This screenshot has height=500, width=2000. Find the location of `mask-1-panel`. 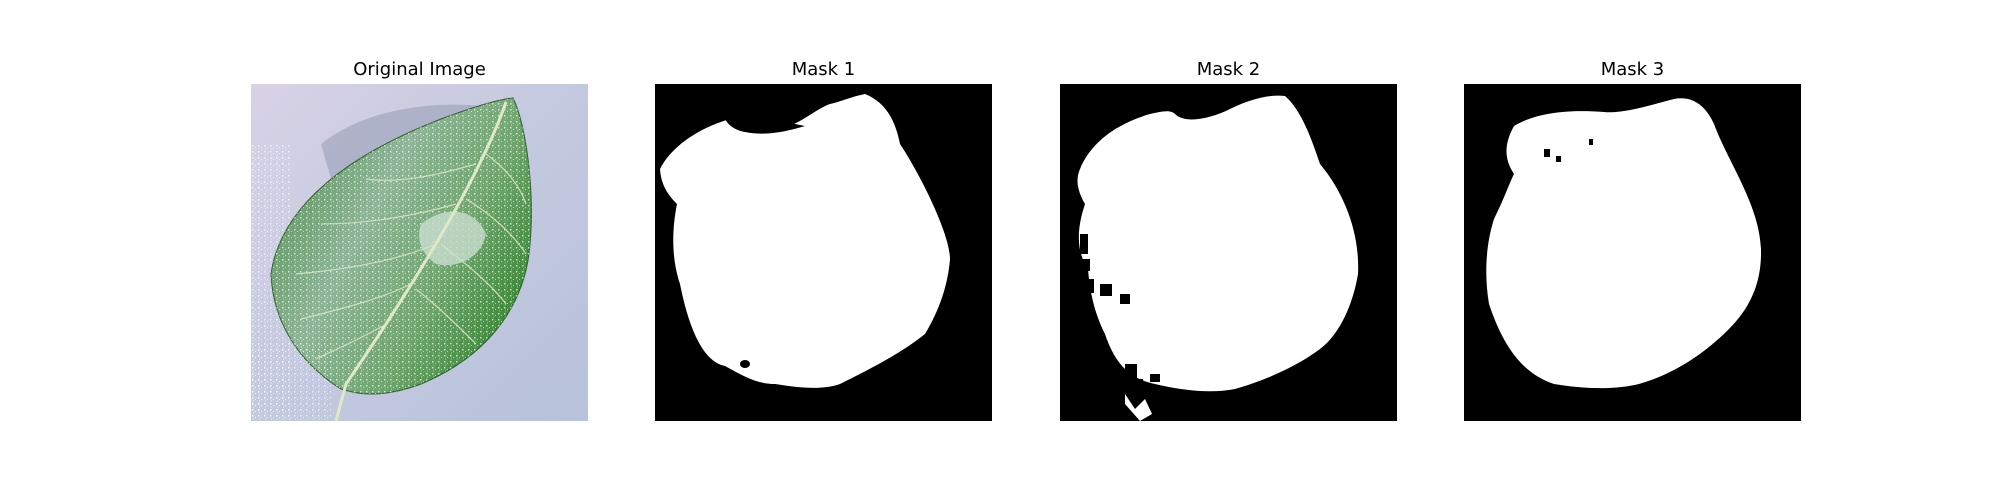

mask-1-panel is located at coordinates (823, 252).